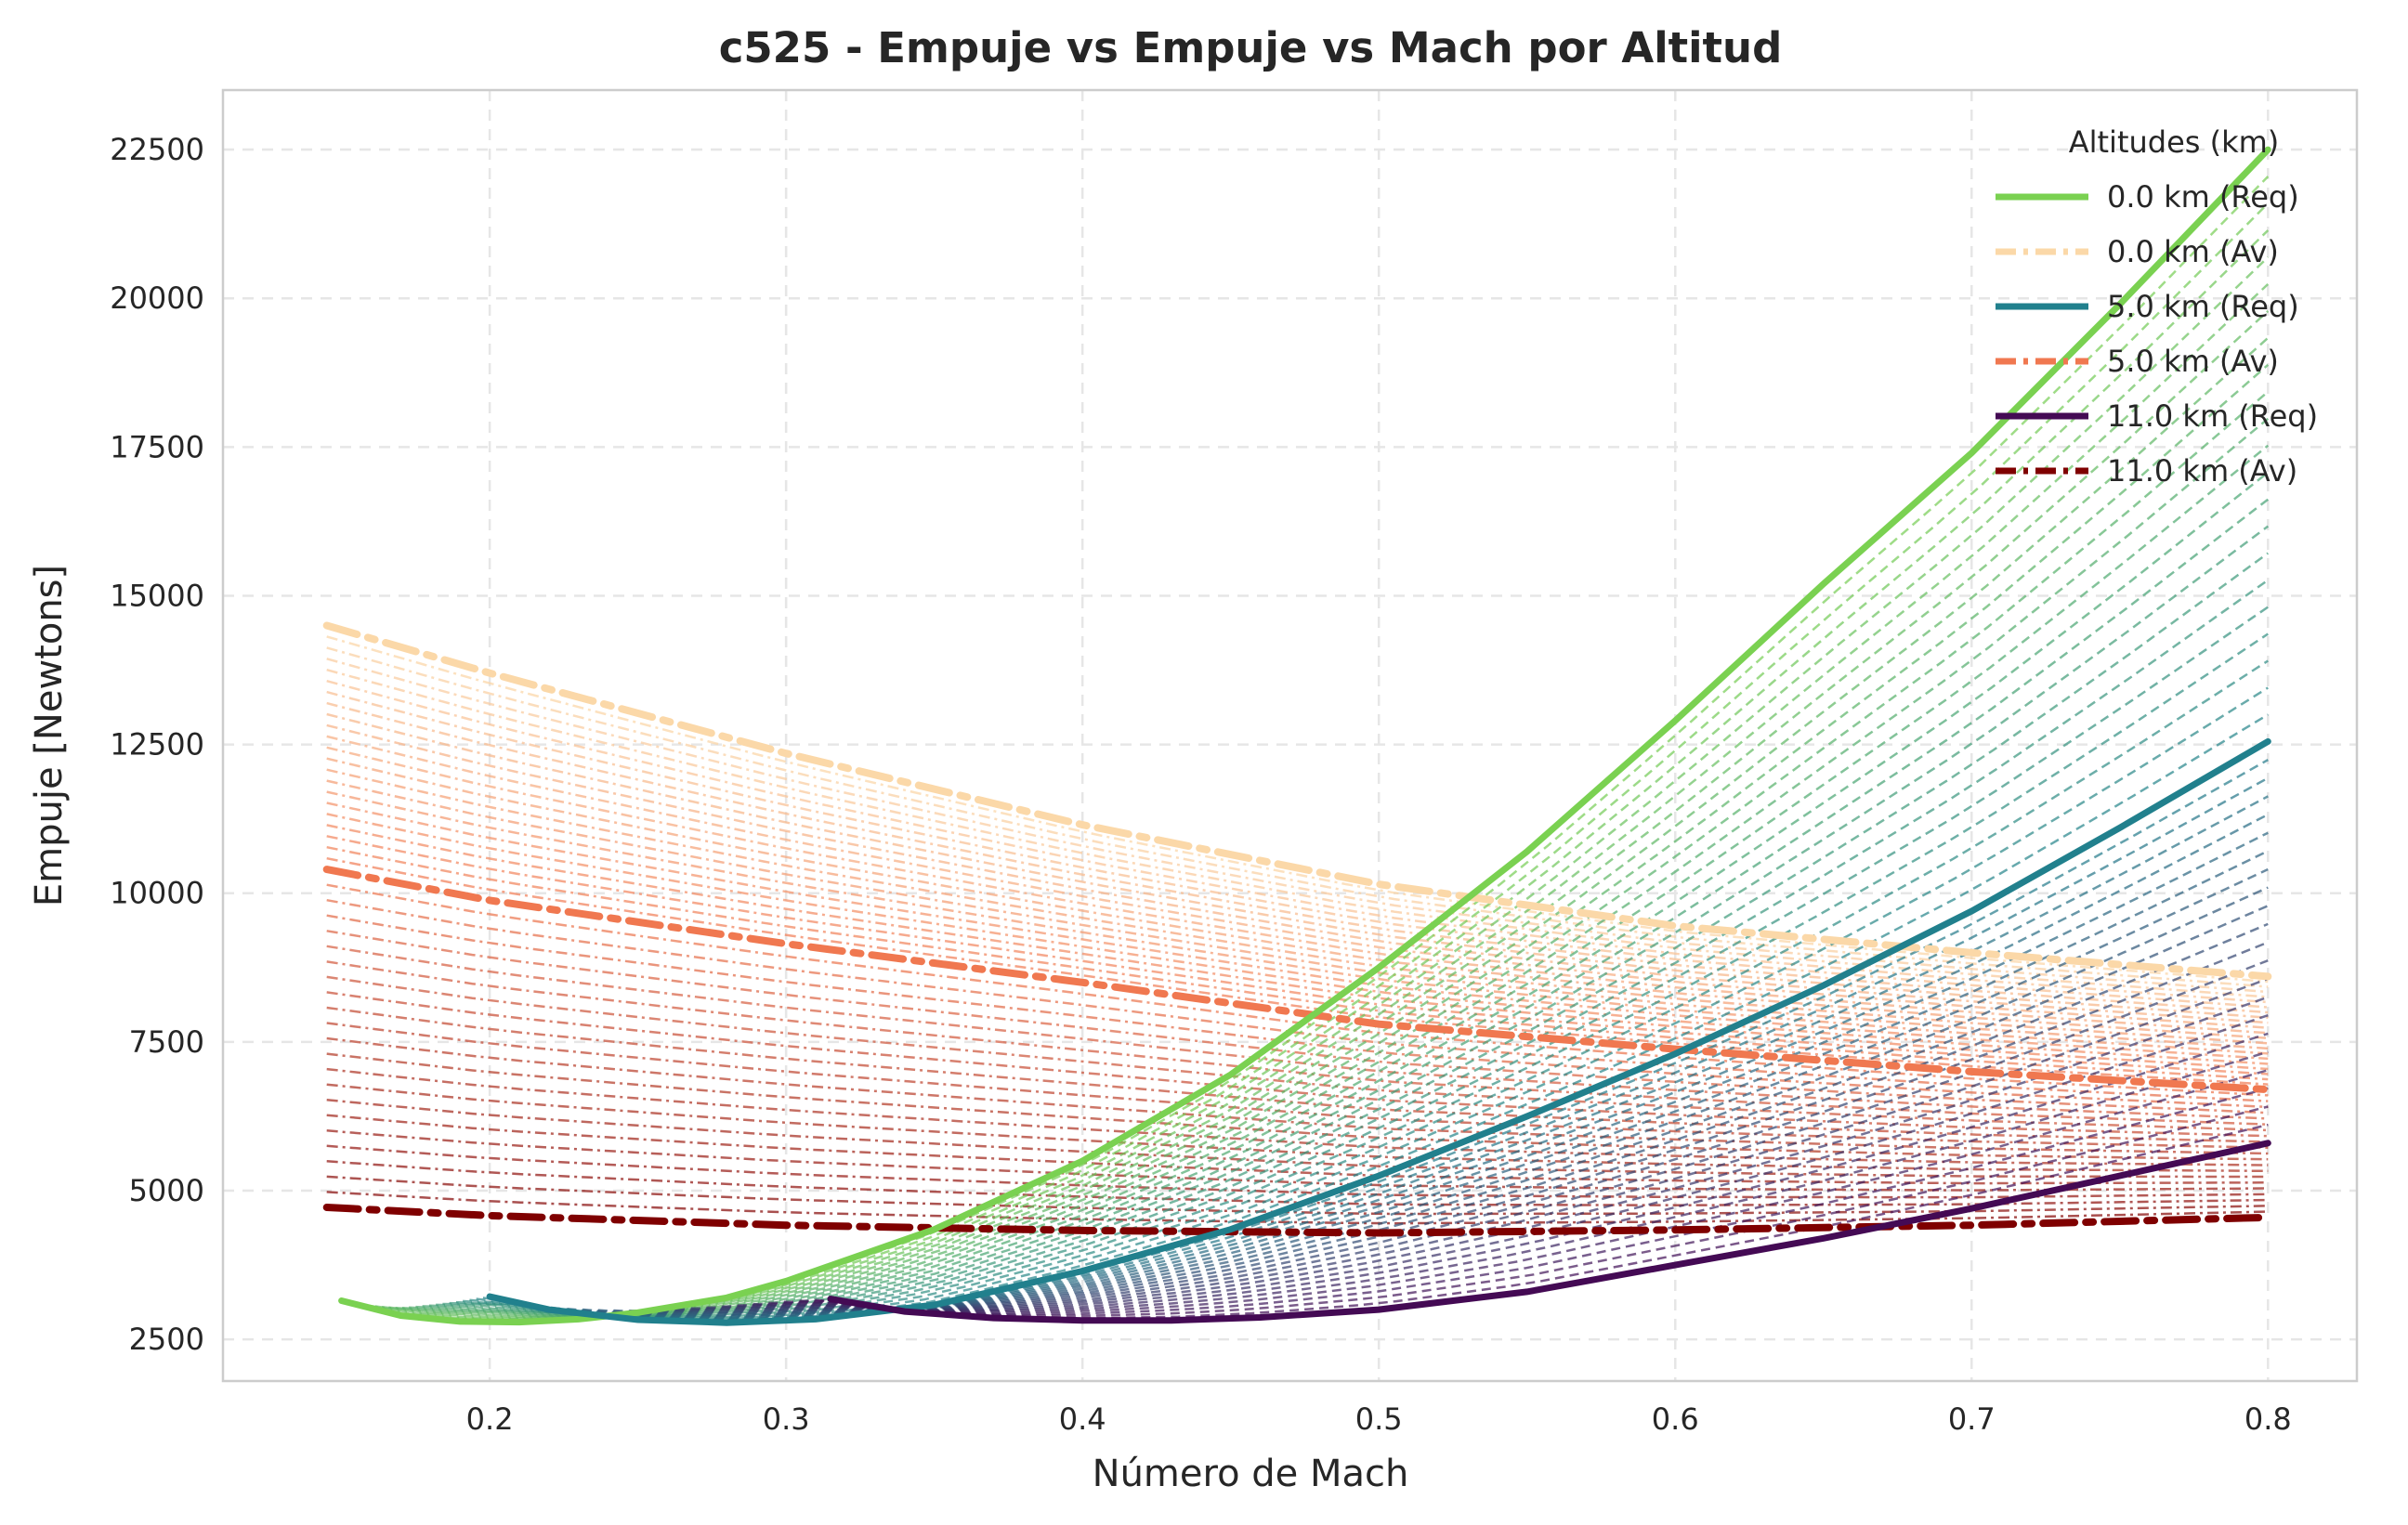  I want to click on y-tick-label: 22500, so click(157, 149).